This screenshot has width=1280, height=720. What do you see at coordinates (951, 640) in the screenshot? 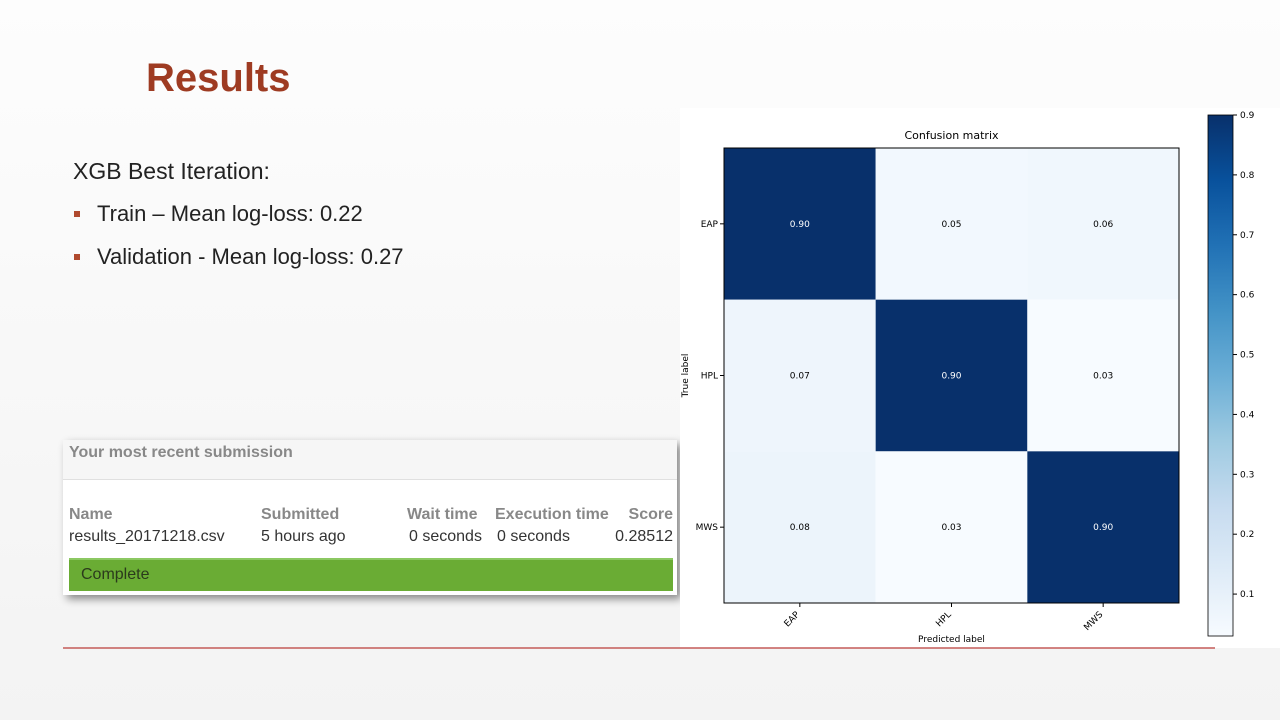
I see `x-axis-label: Predicted label` at bounding box center [951, 640].